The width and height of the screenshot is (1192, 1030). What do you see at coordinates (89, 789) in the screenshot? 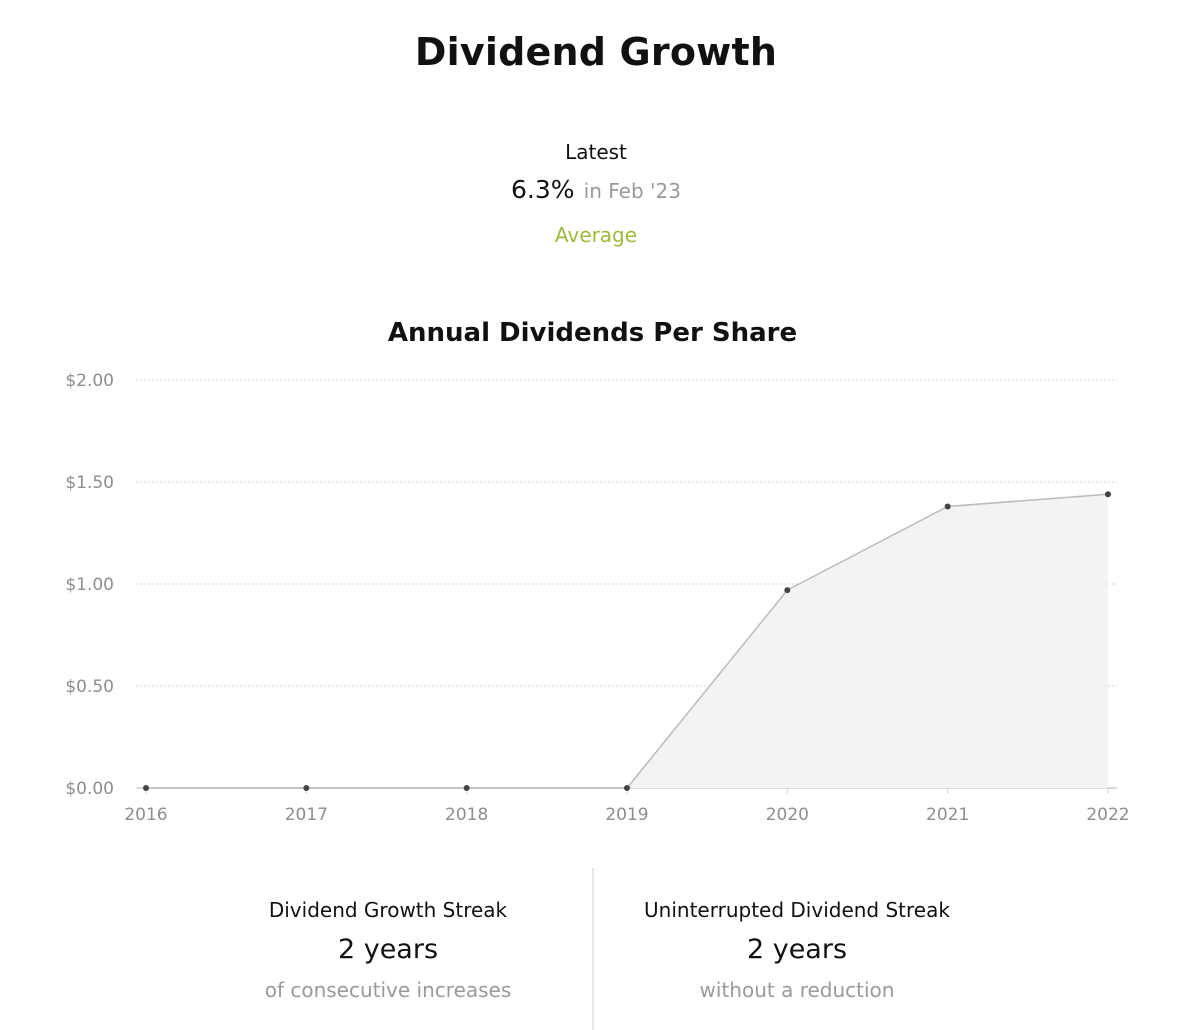
I see `y-tick-label: $0.00` at bounding box center [89, 789].